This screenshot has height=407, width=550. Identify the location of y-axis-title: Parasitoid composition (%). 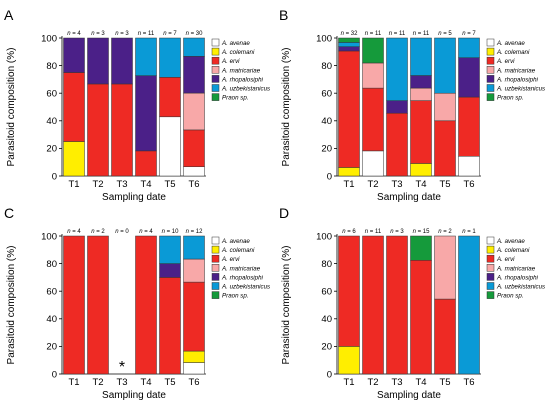
(11, 107).